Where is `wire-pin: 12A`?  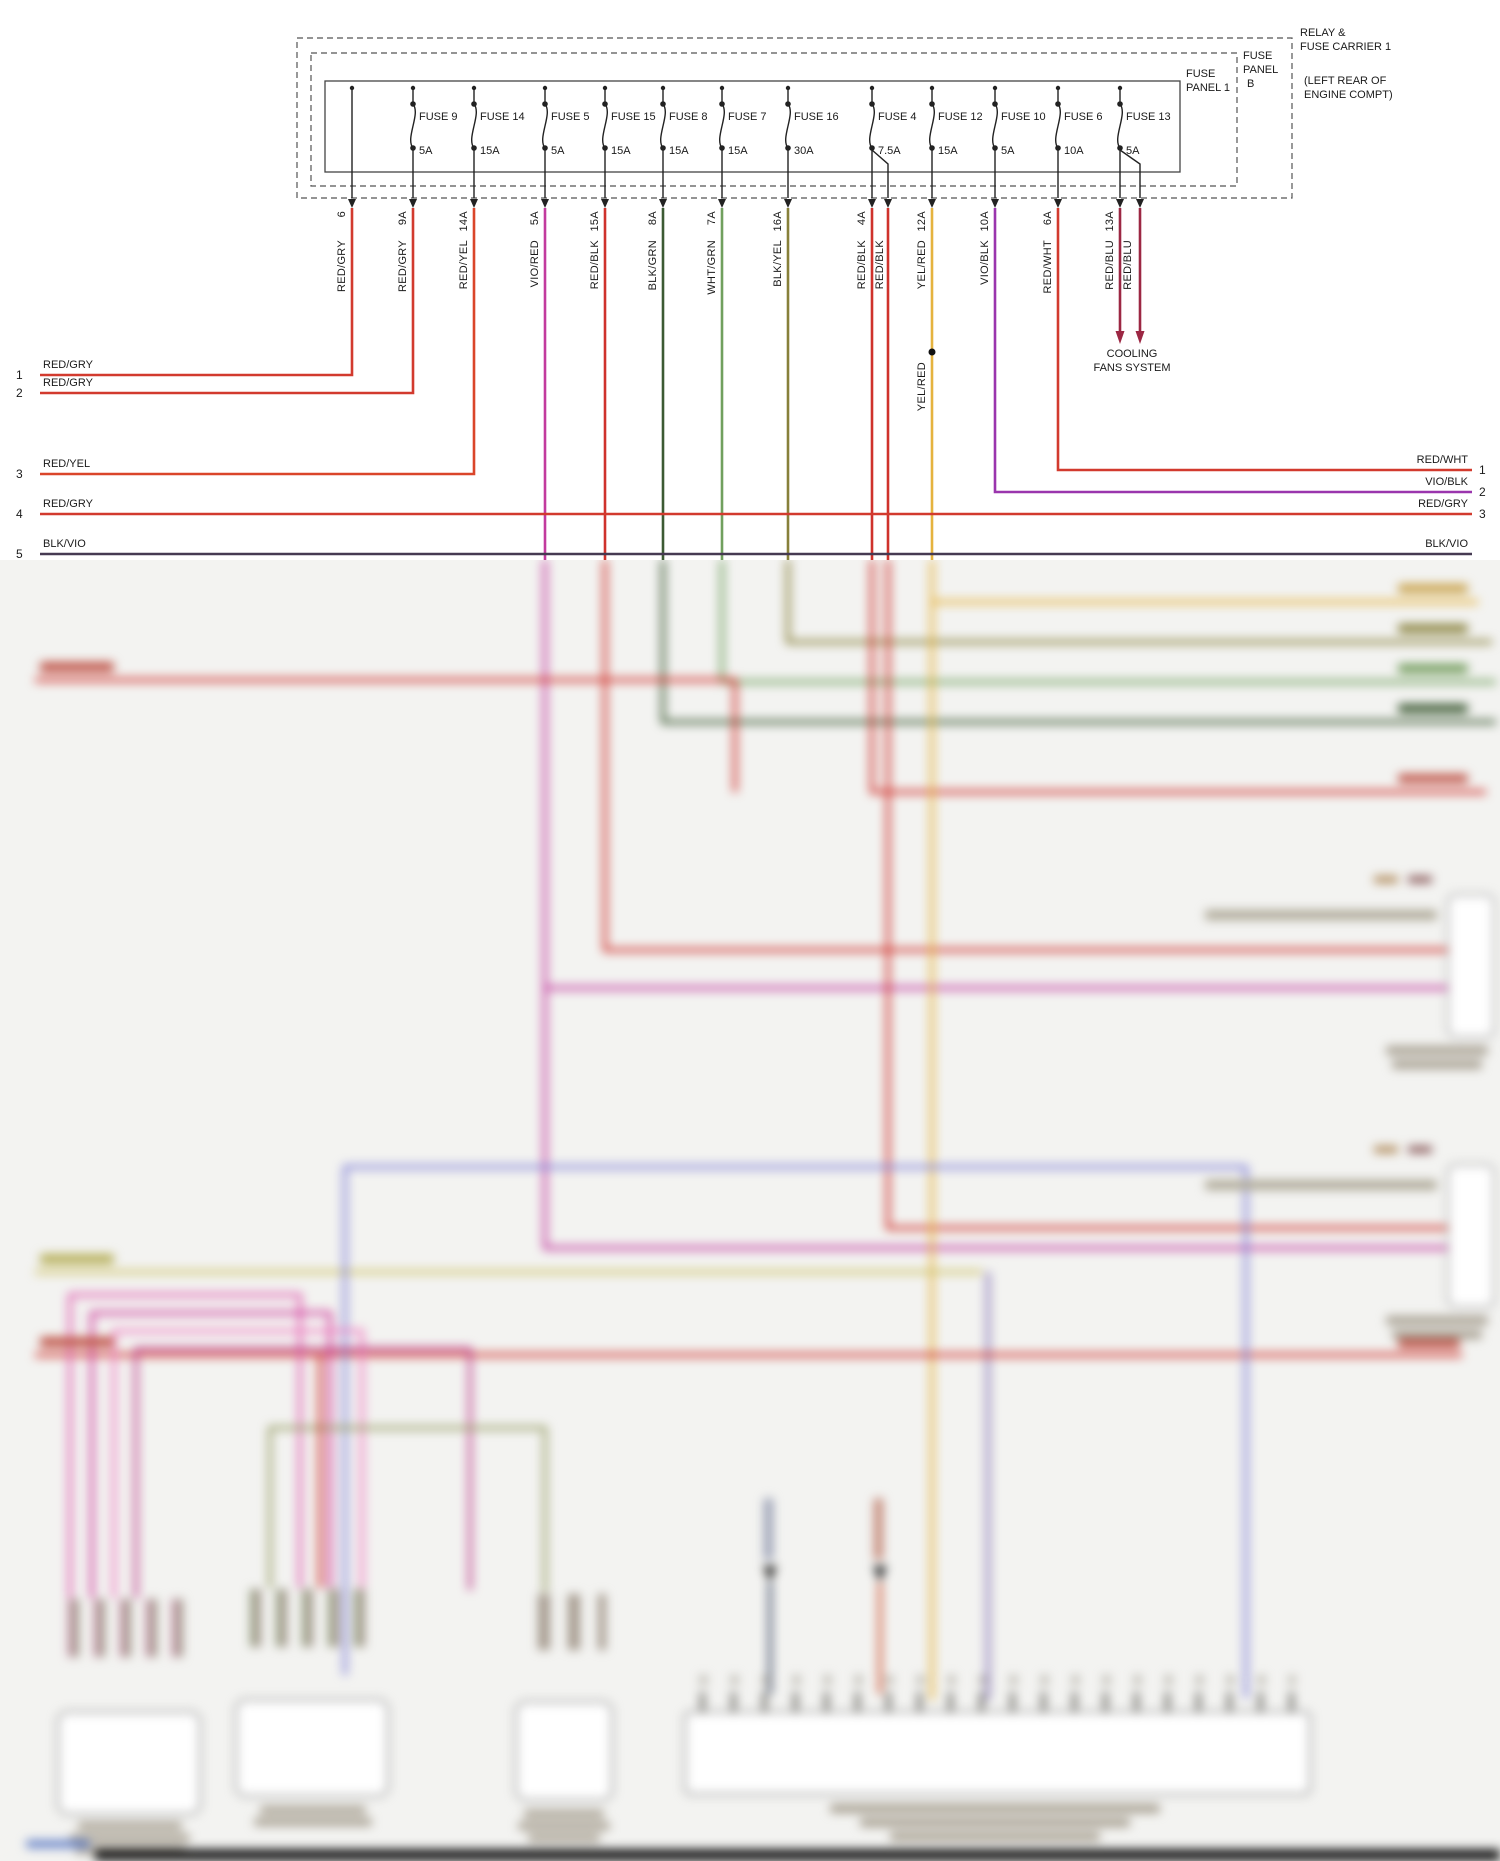
wire-pin: 12A is located at coordinates (922, 221).